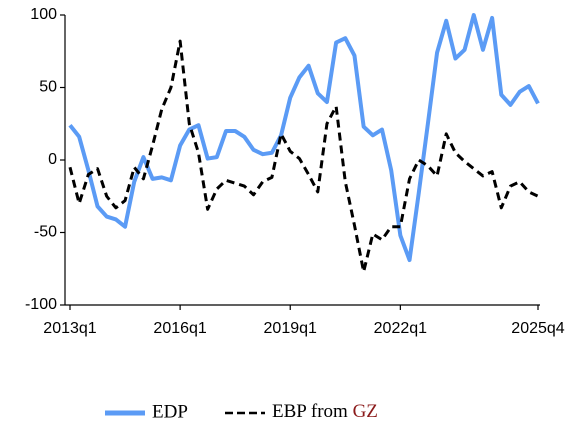  I want to click on x-tick-label: 2013q1, so click(69, 328).